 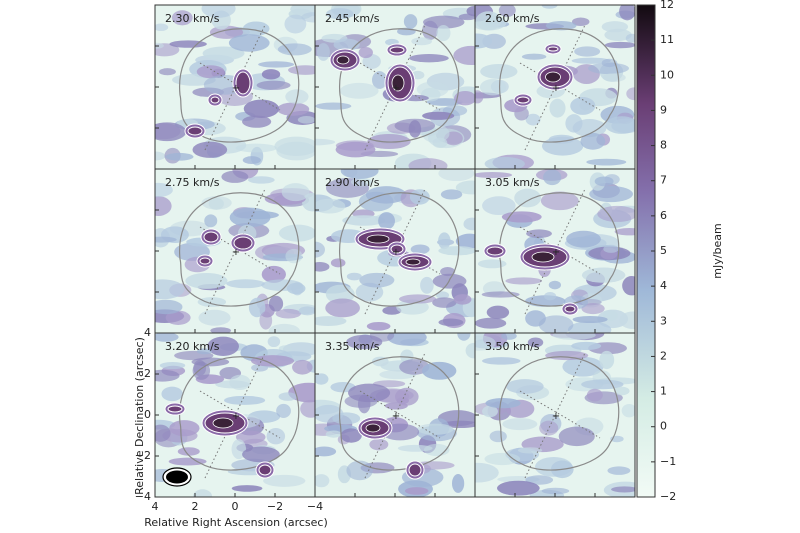 I want to click on colorbar-tick-label: 2, so click(x=663, y=355).